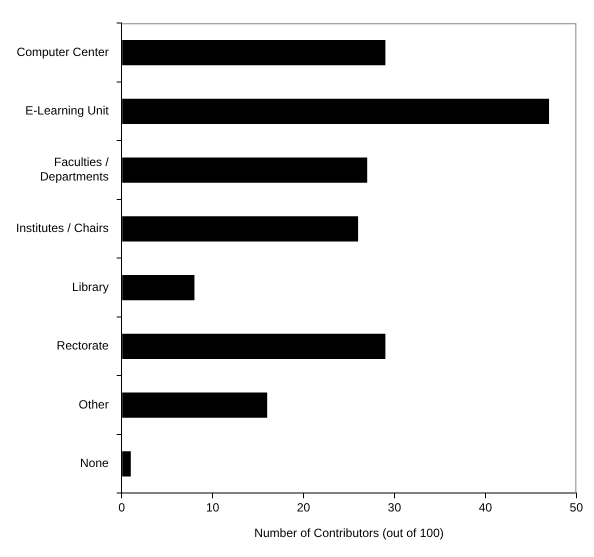 The width and height of the screenshot is (594, 557). What do you see at coordinates (90, 287) in the screenshot?
I see `y-tick-label: Library` at bounding box center [90, 287].